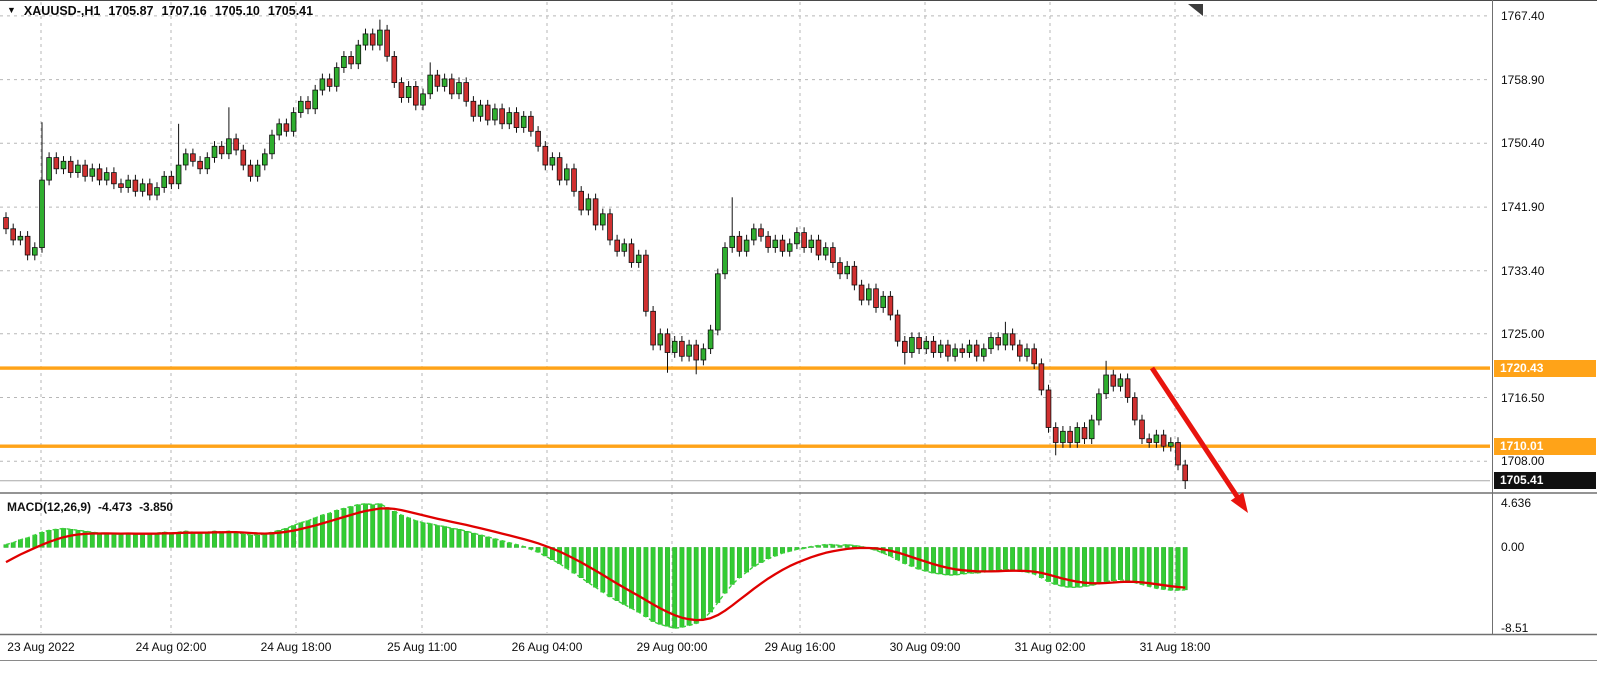 The width and height of the screenshot is (1597, 675). What do you see at coordinates (1175, 647) in the screenshot?
I see `time-tick-label: 31 Aug 18:00` at bounding box center [1175, 647].